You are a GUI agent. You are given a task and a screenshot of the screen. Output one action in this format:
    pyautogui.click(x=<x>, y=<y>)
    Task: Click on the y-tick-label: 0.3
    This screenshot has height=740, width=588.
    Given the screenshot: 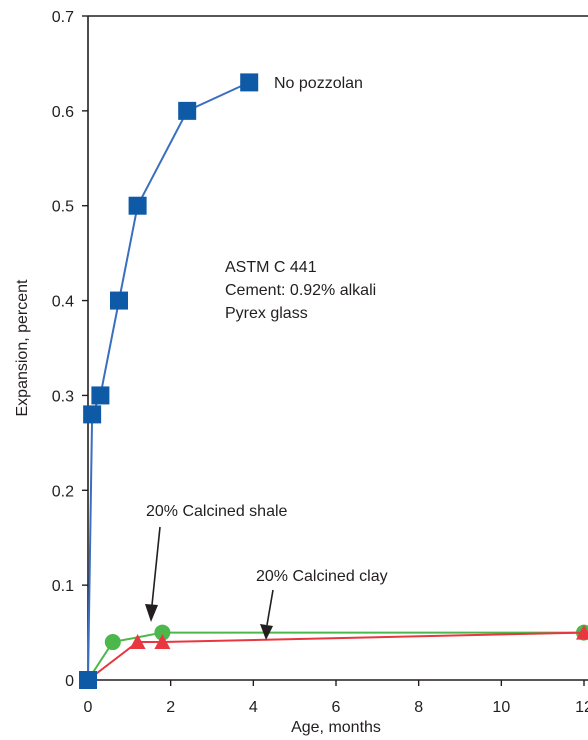 What is the action you would take?
    pyautogui.click(x=63, y=396)
    